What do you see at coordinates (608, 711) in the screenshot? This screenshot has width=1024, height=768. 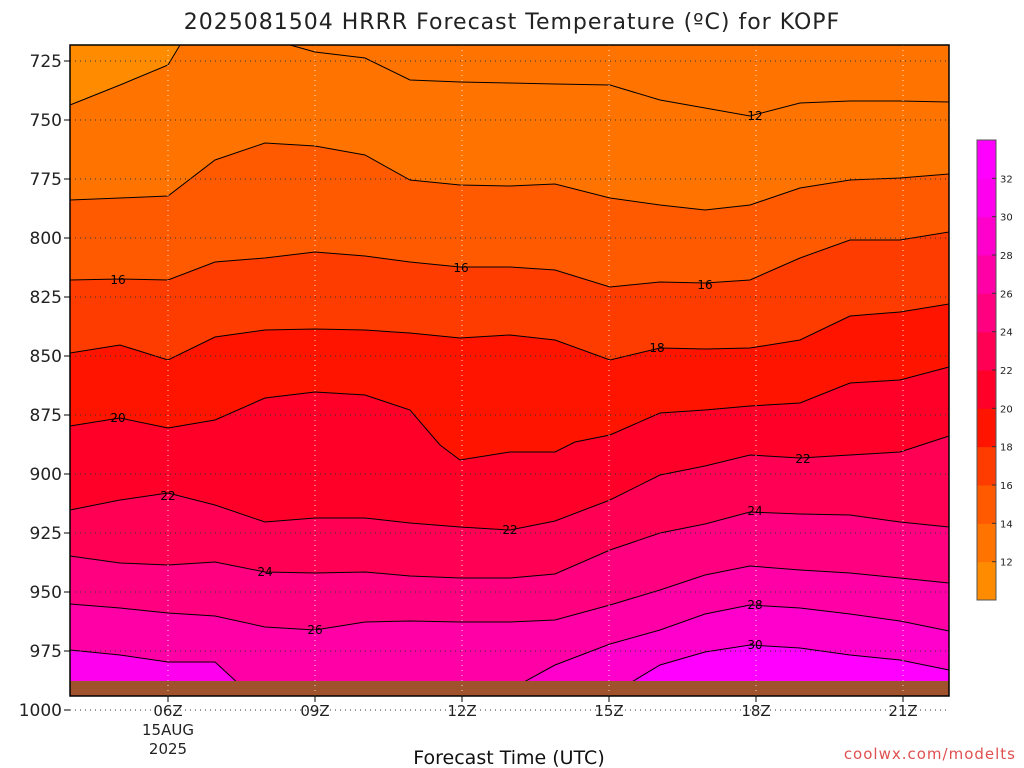 I see `x-tick-label: 15Z` at bounding box center [608, 711].